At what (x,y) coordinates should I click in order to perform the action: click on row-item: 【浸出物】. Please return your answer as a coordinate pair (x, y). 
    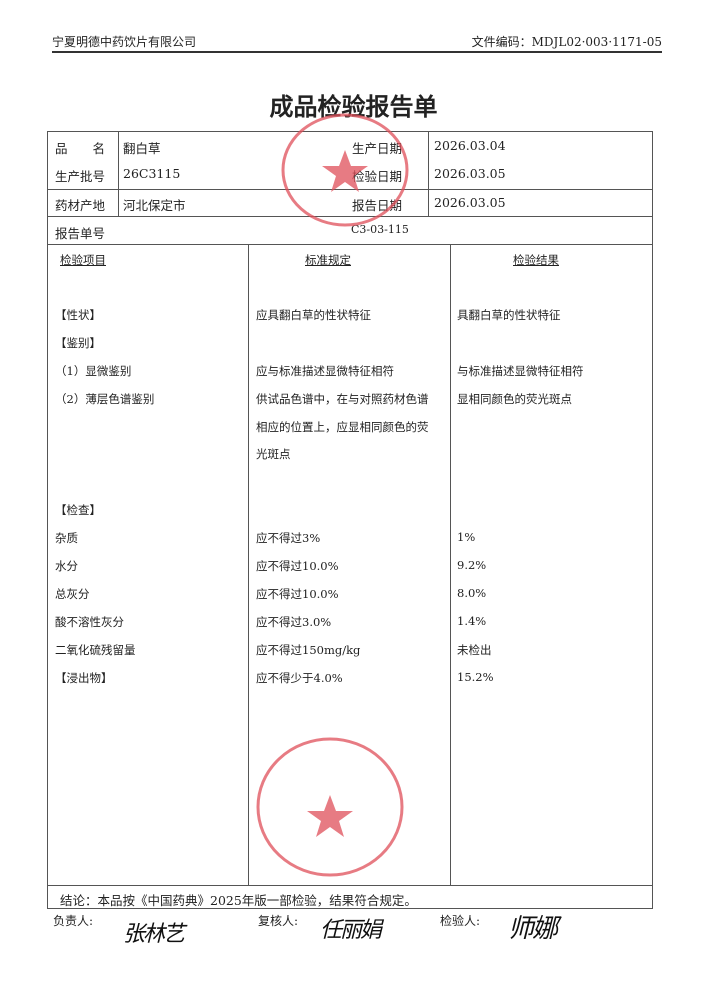
    Looking at the image, I should click on (84, 678).